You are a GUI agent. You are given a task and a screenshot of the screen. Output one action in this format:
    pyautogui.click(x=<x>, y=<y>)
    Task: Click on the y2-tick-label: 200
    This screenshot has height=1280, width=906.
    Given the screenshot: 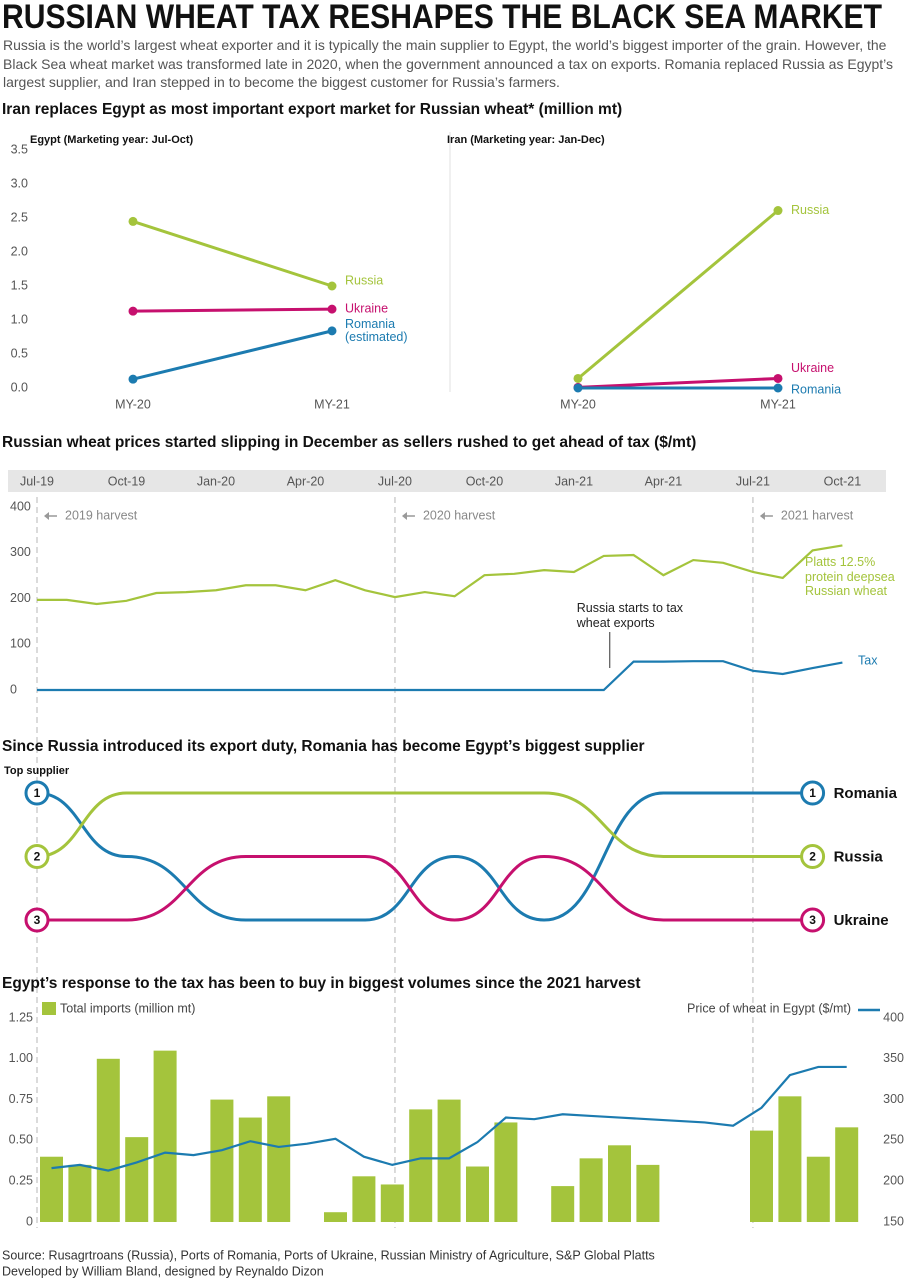 What is the action you would take?
    pyautogui.click(x=893, y=1180)
    